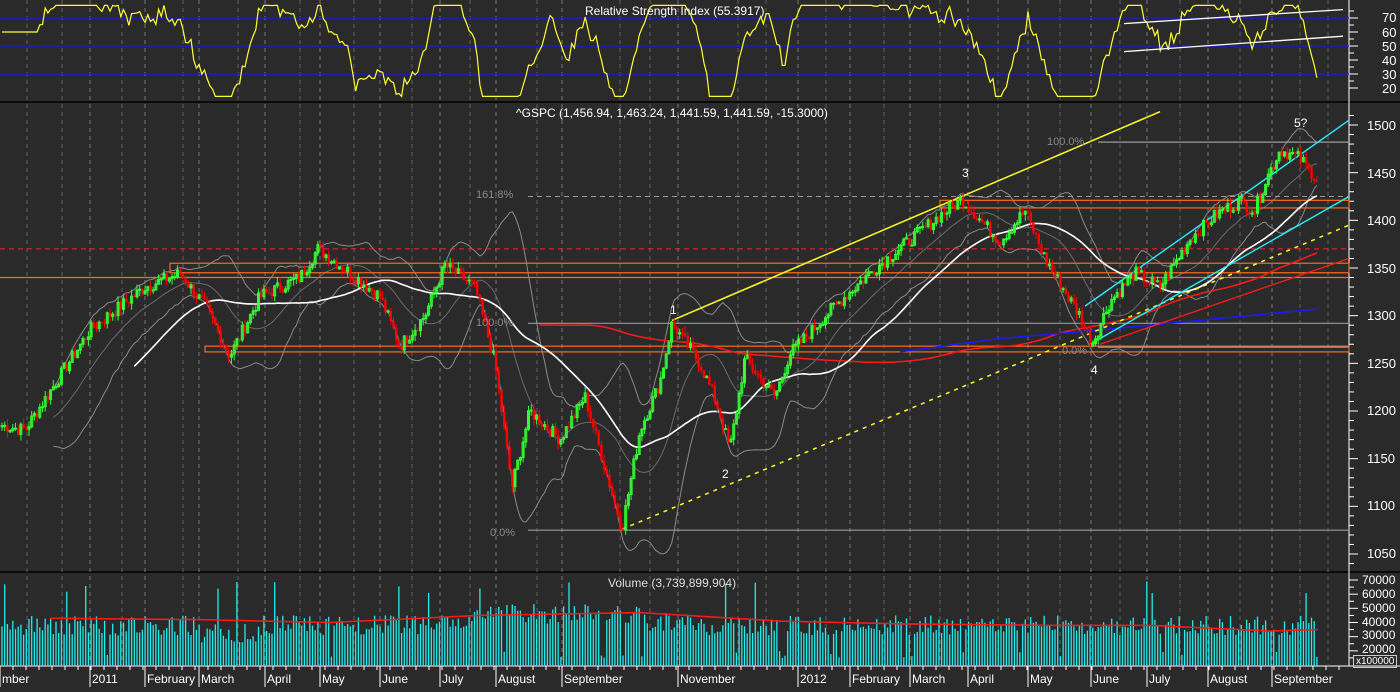 The image size is (1400, 692). I want to click on rsi-tick-60: 60, so click(1389, 32).